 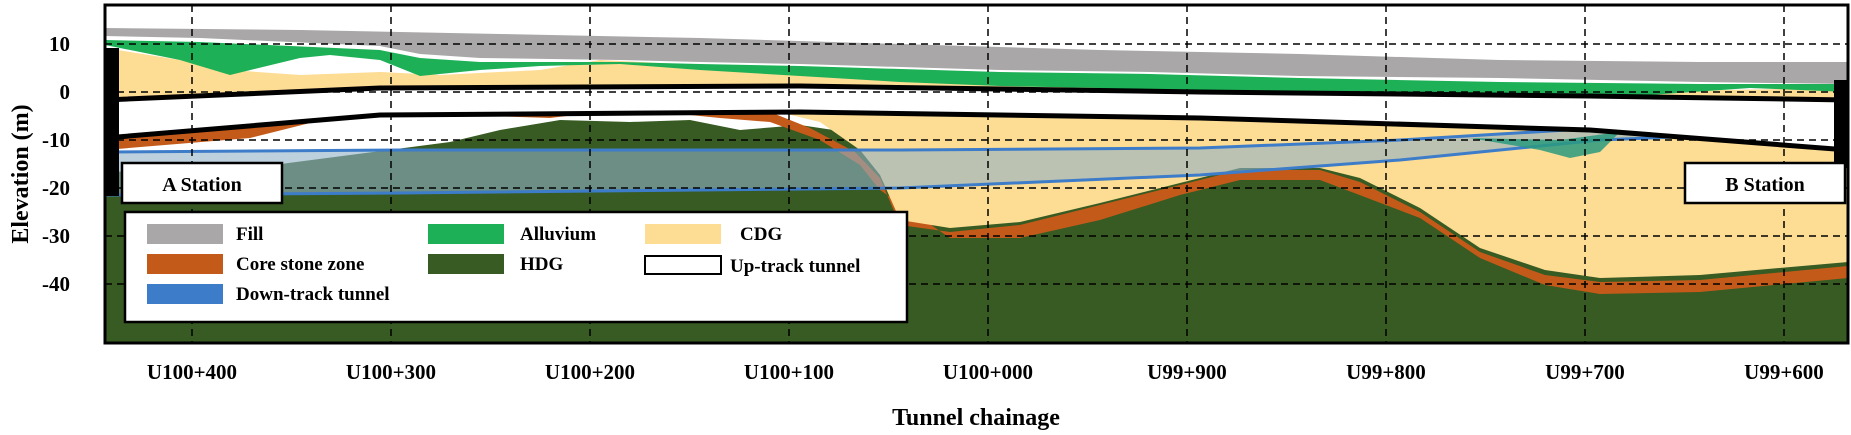 What do you see at coordinates (976, 68) in the screenshot?
I see `alluvium-layer` at bounding box center [976, 68].